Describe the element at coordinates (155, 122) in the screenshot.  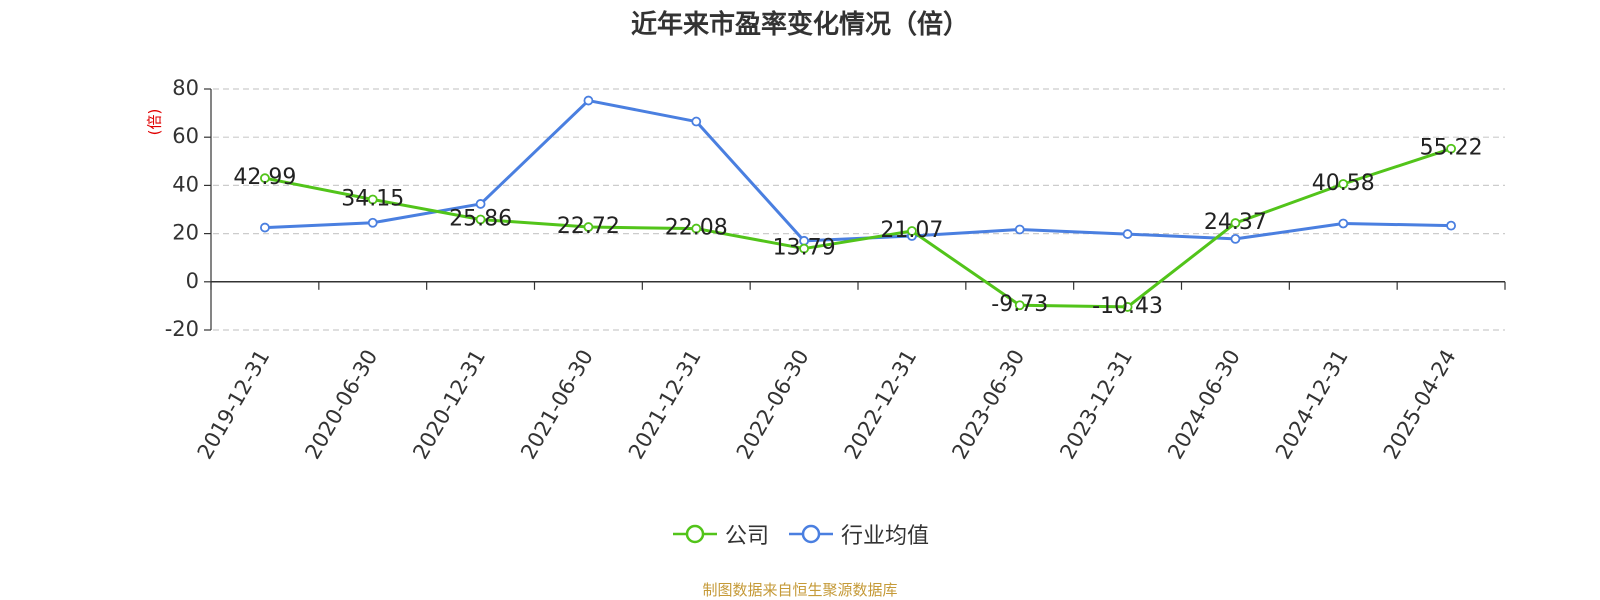
I see `y-axis-title: (倍)` at that location.